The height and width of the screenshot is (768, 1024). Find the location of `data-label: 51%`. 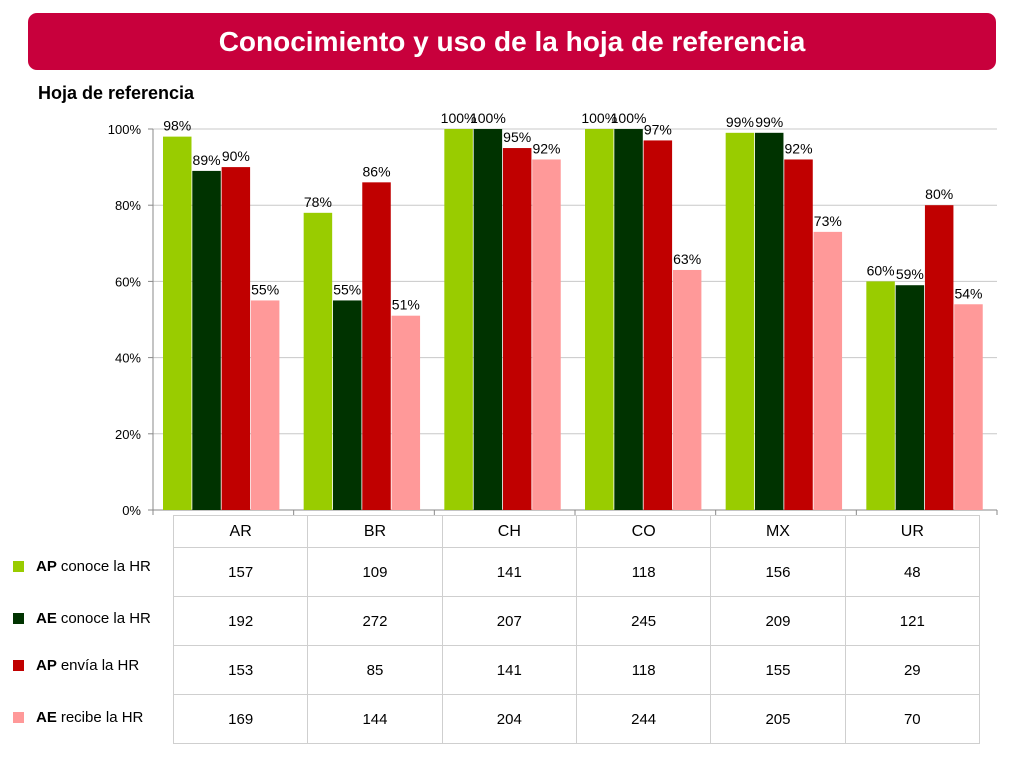

data-label: 51% is located at coordinates (406, 305).